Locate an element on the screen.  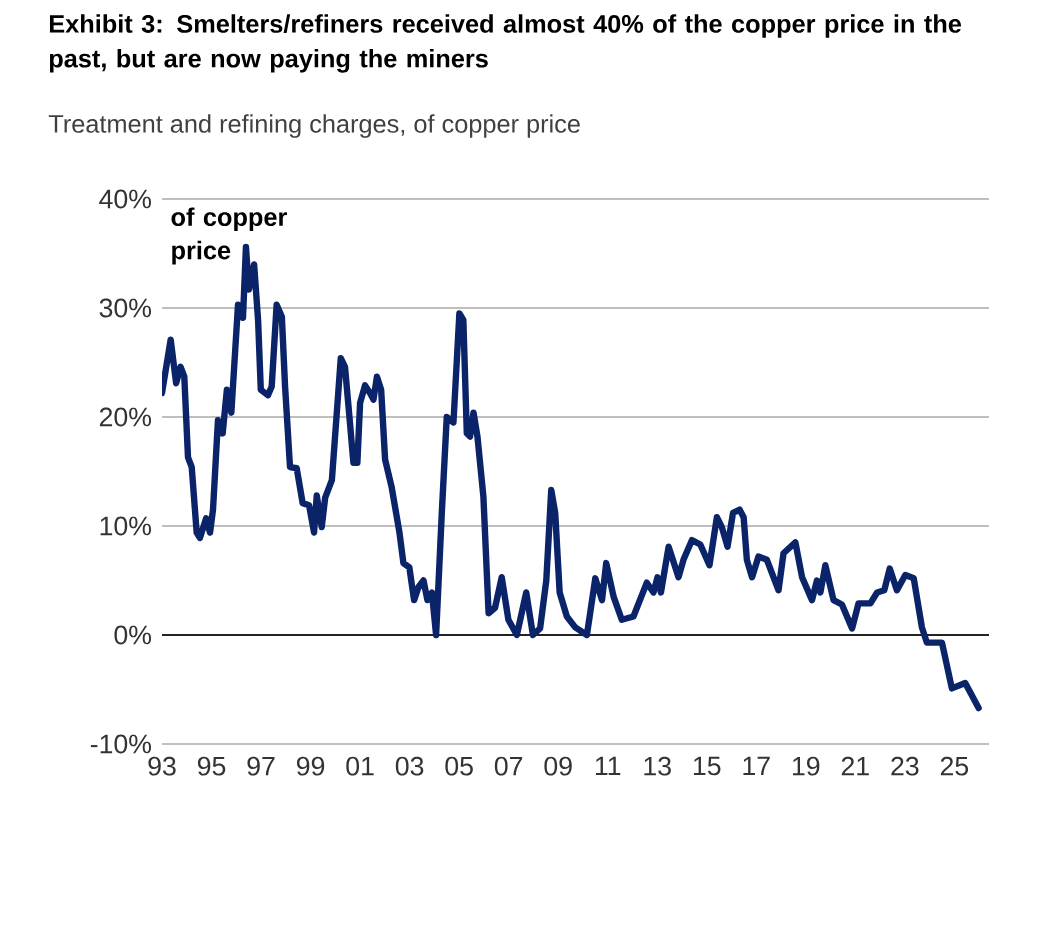
y-tick-label: 30% is located at coordinates (125, 308).